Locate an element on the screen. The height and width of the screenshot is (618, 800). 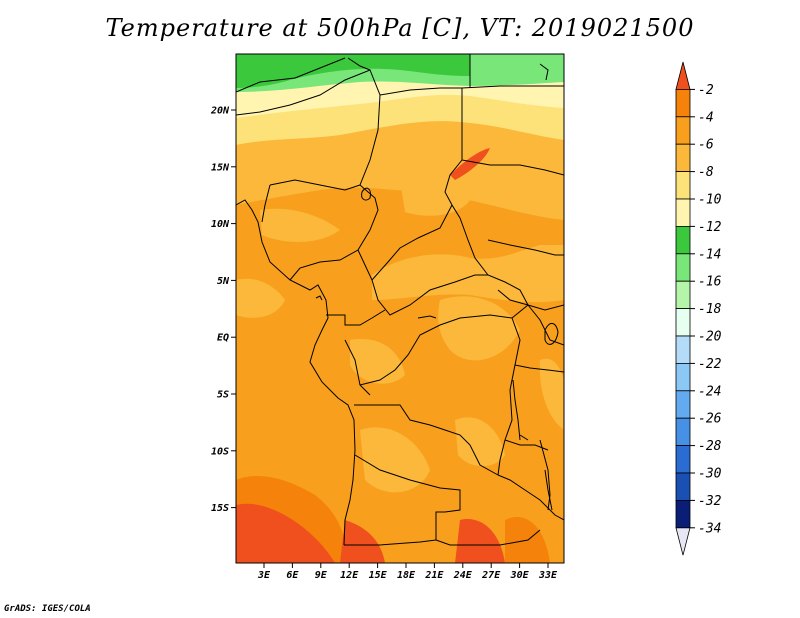
colorbar-label: -14 is located at coordinates (709, 254).